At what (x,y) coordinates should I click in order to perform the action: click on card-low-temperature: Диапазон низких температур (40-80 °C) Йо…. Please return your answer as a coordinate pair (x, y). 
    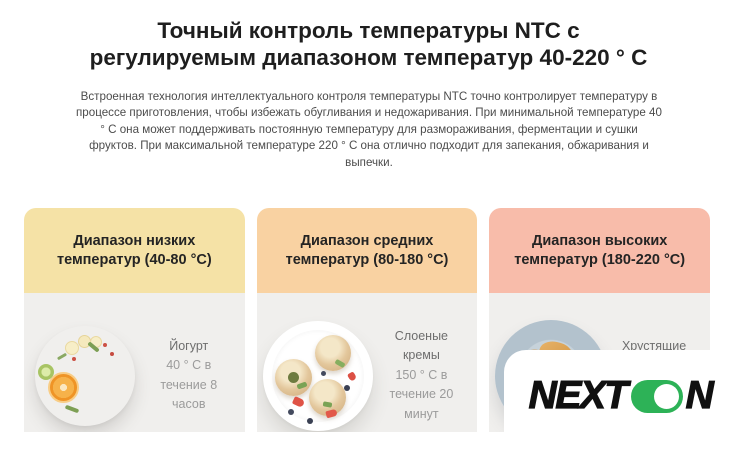
    Looking at the image, I should click on (134, 320).